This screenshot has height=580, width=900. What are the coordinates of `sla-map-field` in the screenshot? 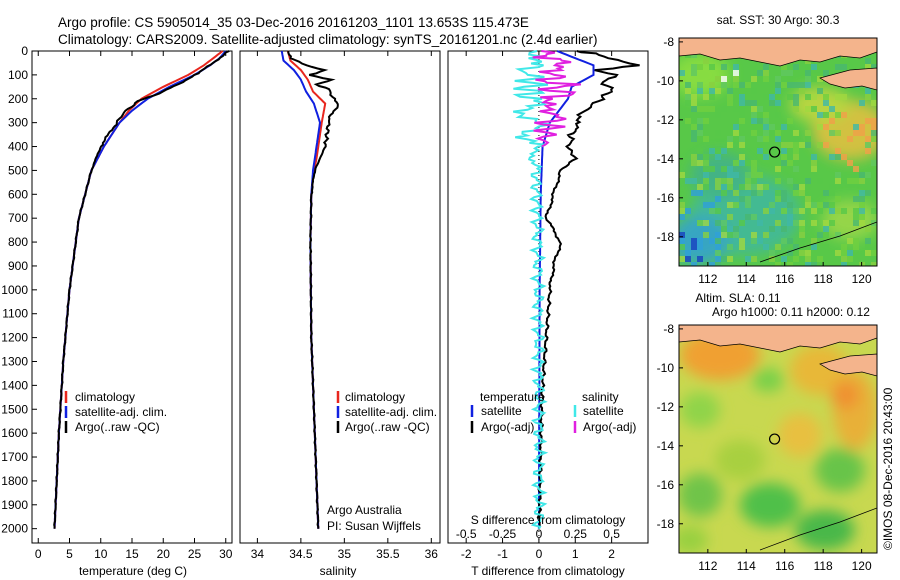 It's located at (778, 439).